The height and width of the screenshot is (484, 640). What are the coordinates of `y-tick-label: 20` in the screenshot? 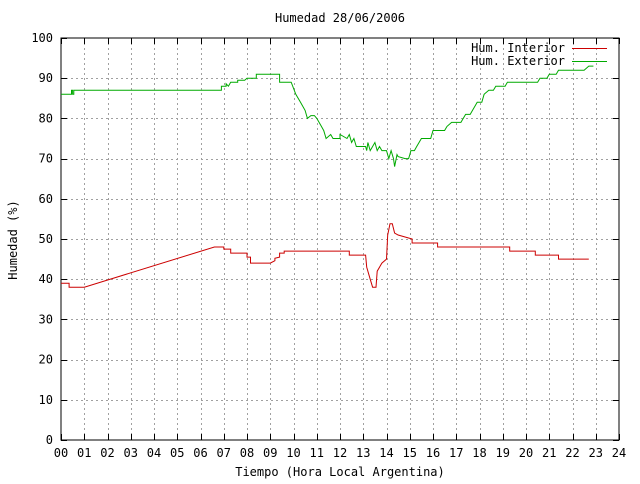 It's located at (46, 360).